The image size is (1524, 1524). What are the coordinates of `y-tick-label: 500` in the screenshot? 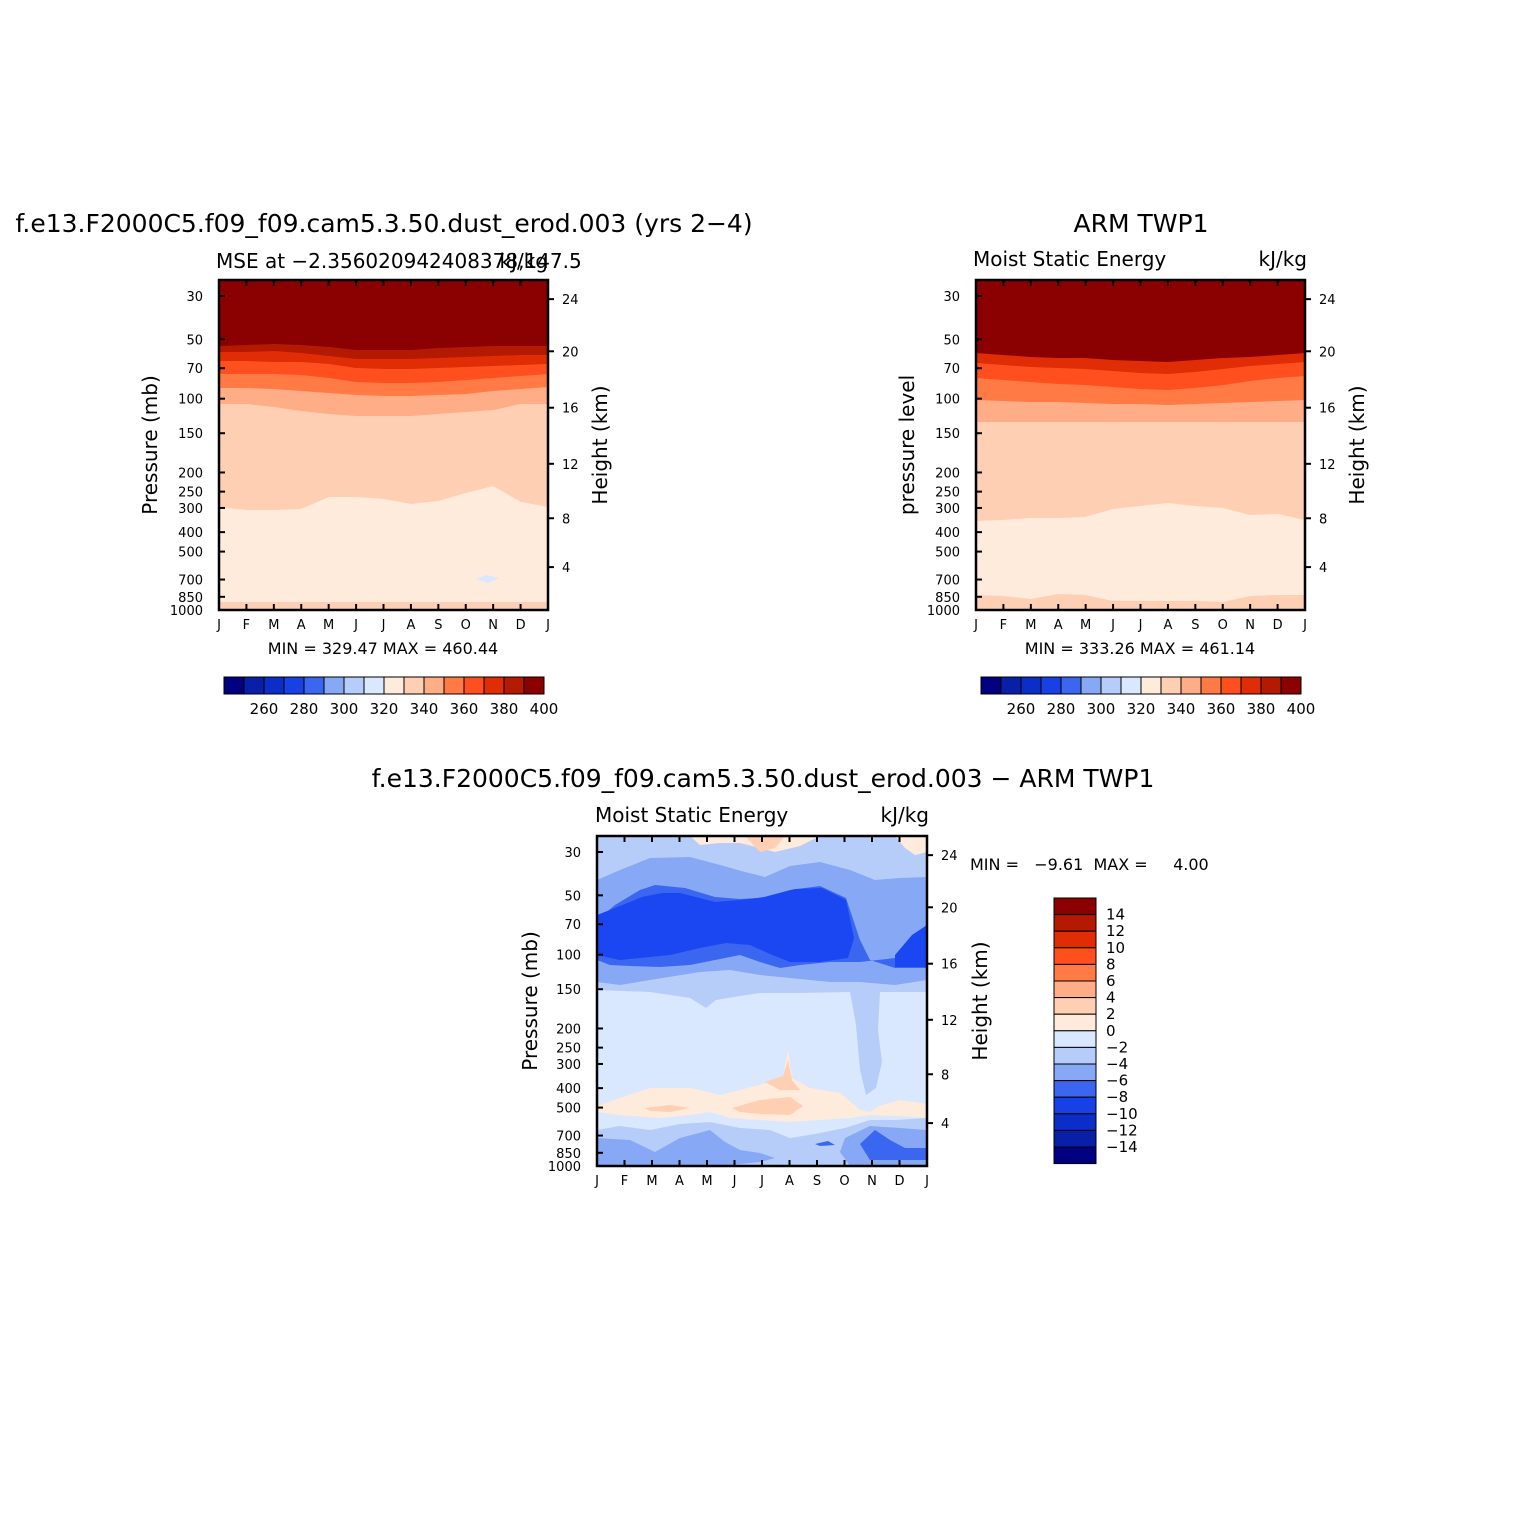 It's located at (568, 1109).